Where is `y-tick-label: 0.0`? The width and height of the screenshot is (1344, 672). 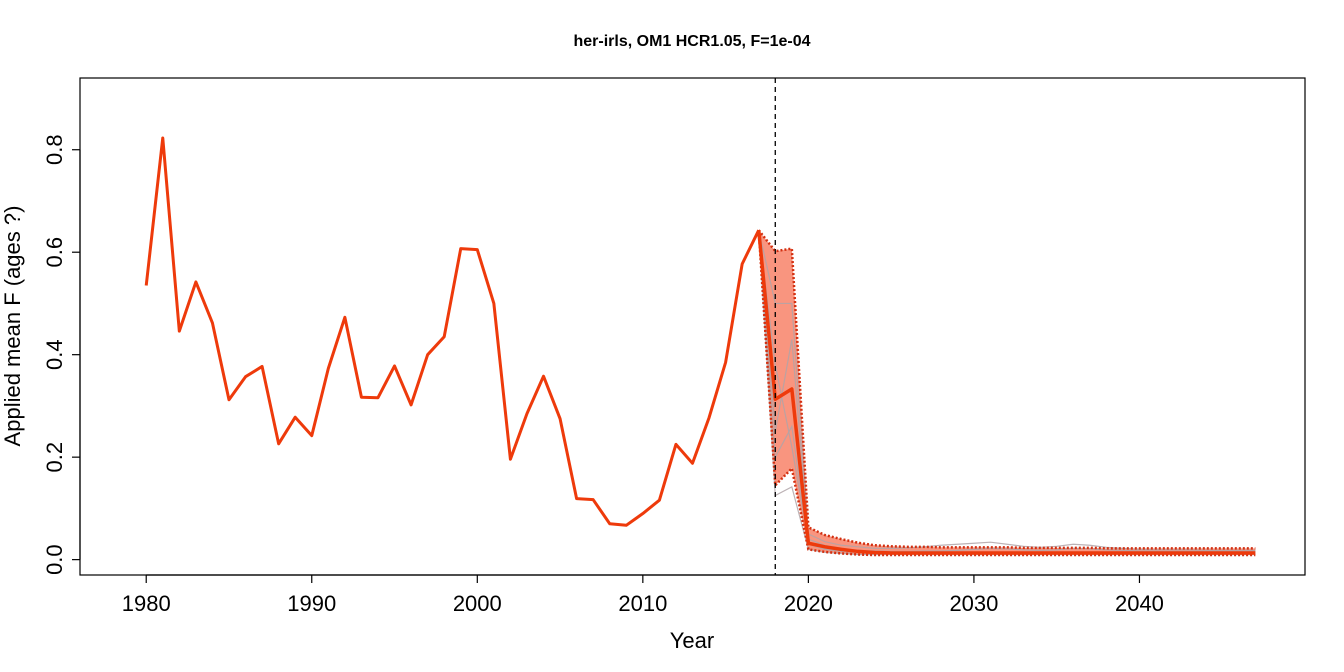
y-tick-label: 0.0 is located at coordinates (54, 559).